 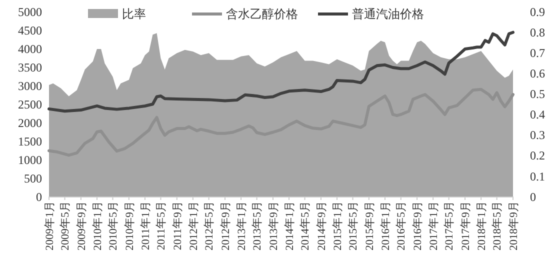 I want to click on y2-tick-label: 0.5, so click(x=537, y=94).